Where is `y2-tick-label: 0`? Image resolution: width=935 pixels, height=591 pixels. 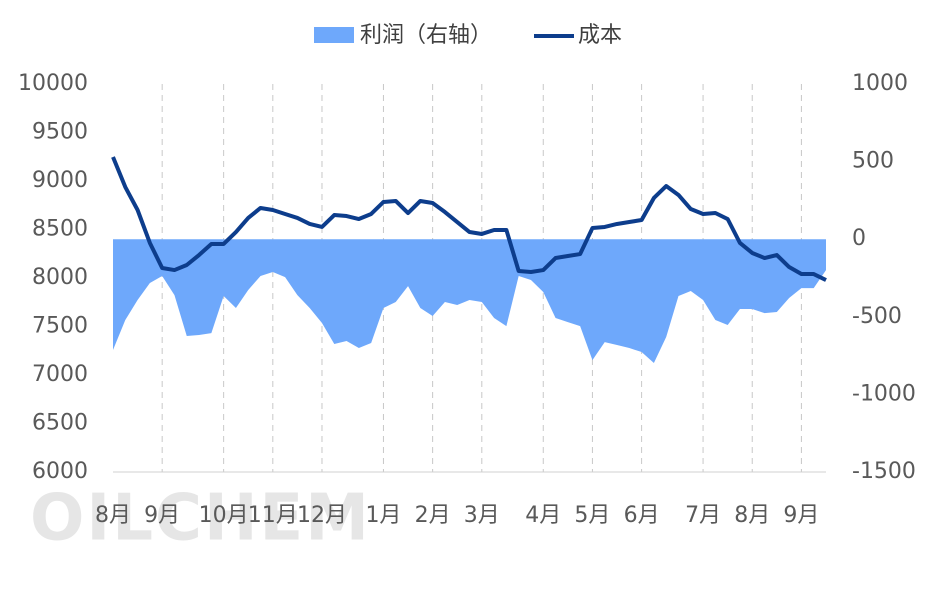
y2-tick-label: 0 is located at coordinates (859, 238).